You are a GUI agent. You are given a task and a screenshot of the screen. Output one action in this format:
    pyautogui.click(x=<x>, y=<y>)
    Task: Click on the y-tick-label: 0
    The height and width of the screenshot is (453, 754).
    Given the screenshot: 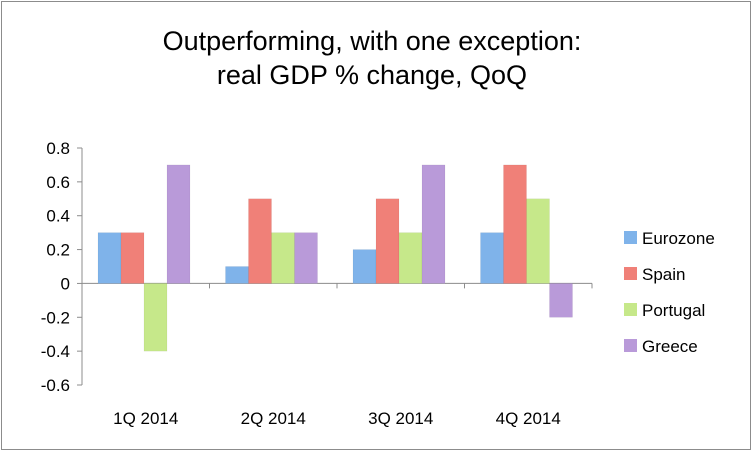 What is the action you would take?
    pyautogui.click(x=65, y=283)
    